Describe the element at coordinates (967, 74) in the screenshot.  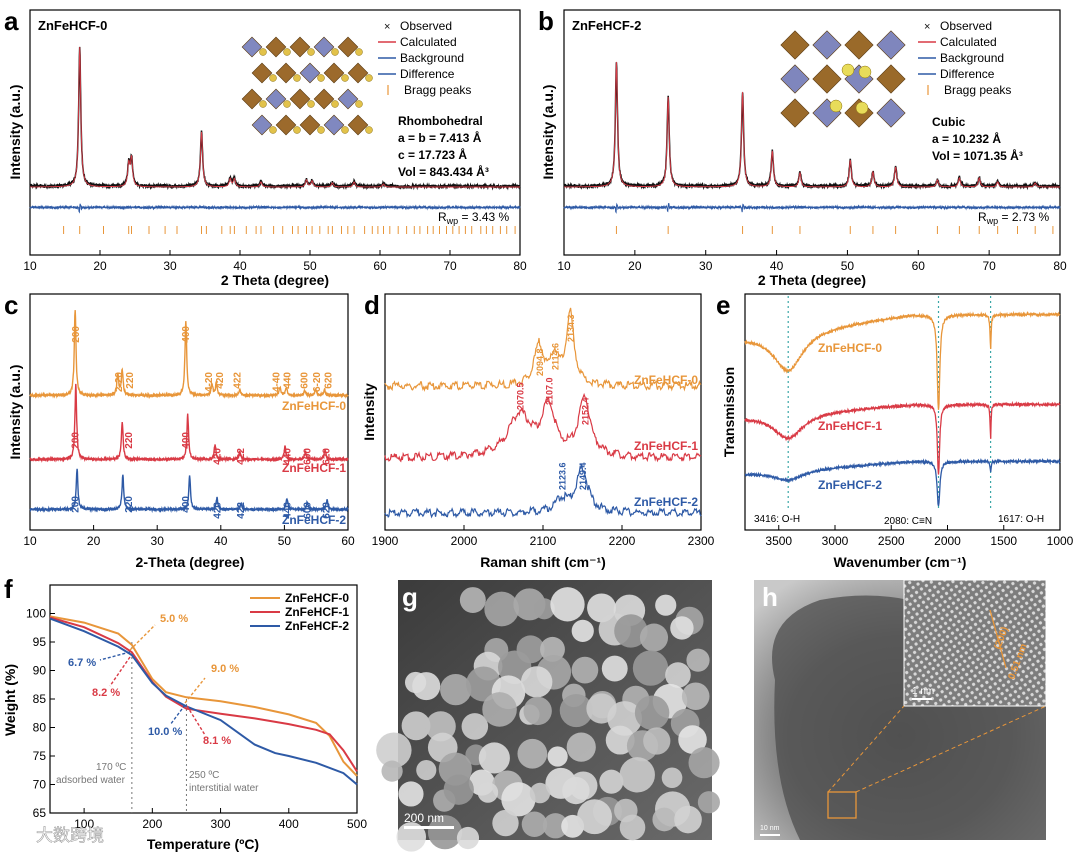
I see `legend-label: Difference` at that location.